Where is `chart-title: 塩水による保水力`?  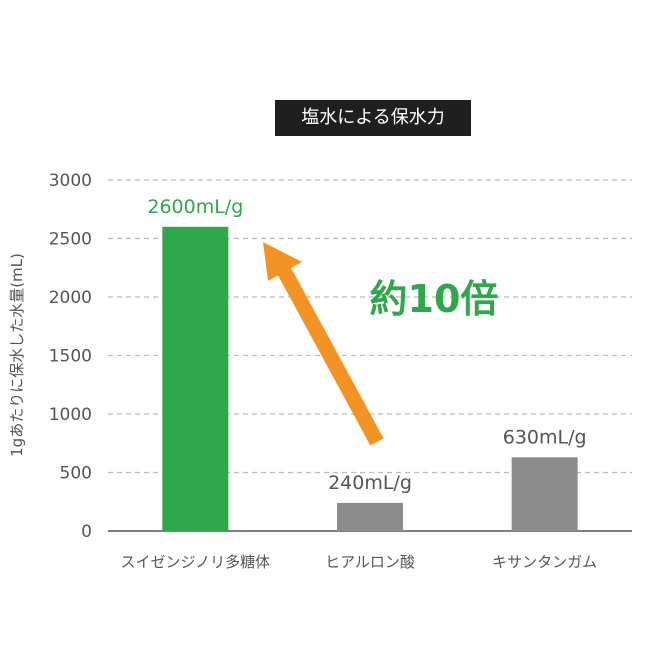
chart-title: 塩水による保水力 is located at coordinates (373, 118).